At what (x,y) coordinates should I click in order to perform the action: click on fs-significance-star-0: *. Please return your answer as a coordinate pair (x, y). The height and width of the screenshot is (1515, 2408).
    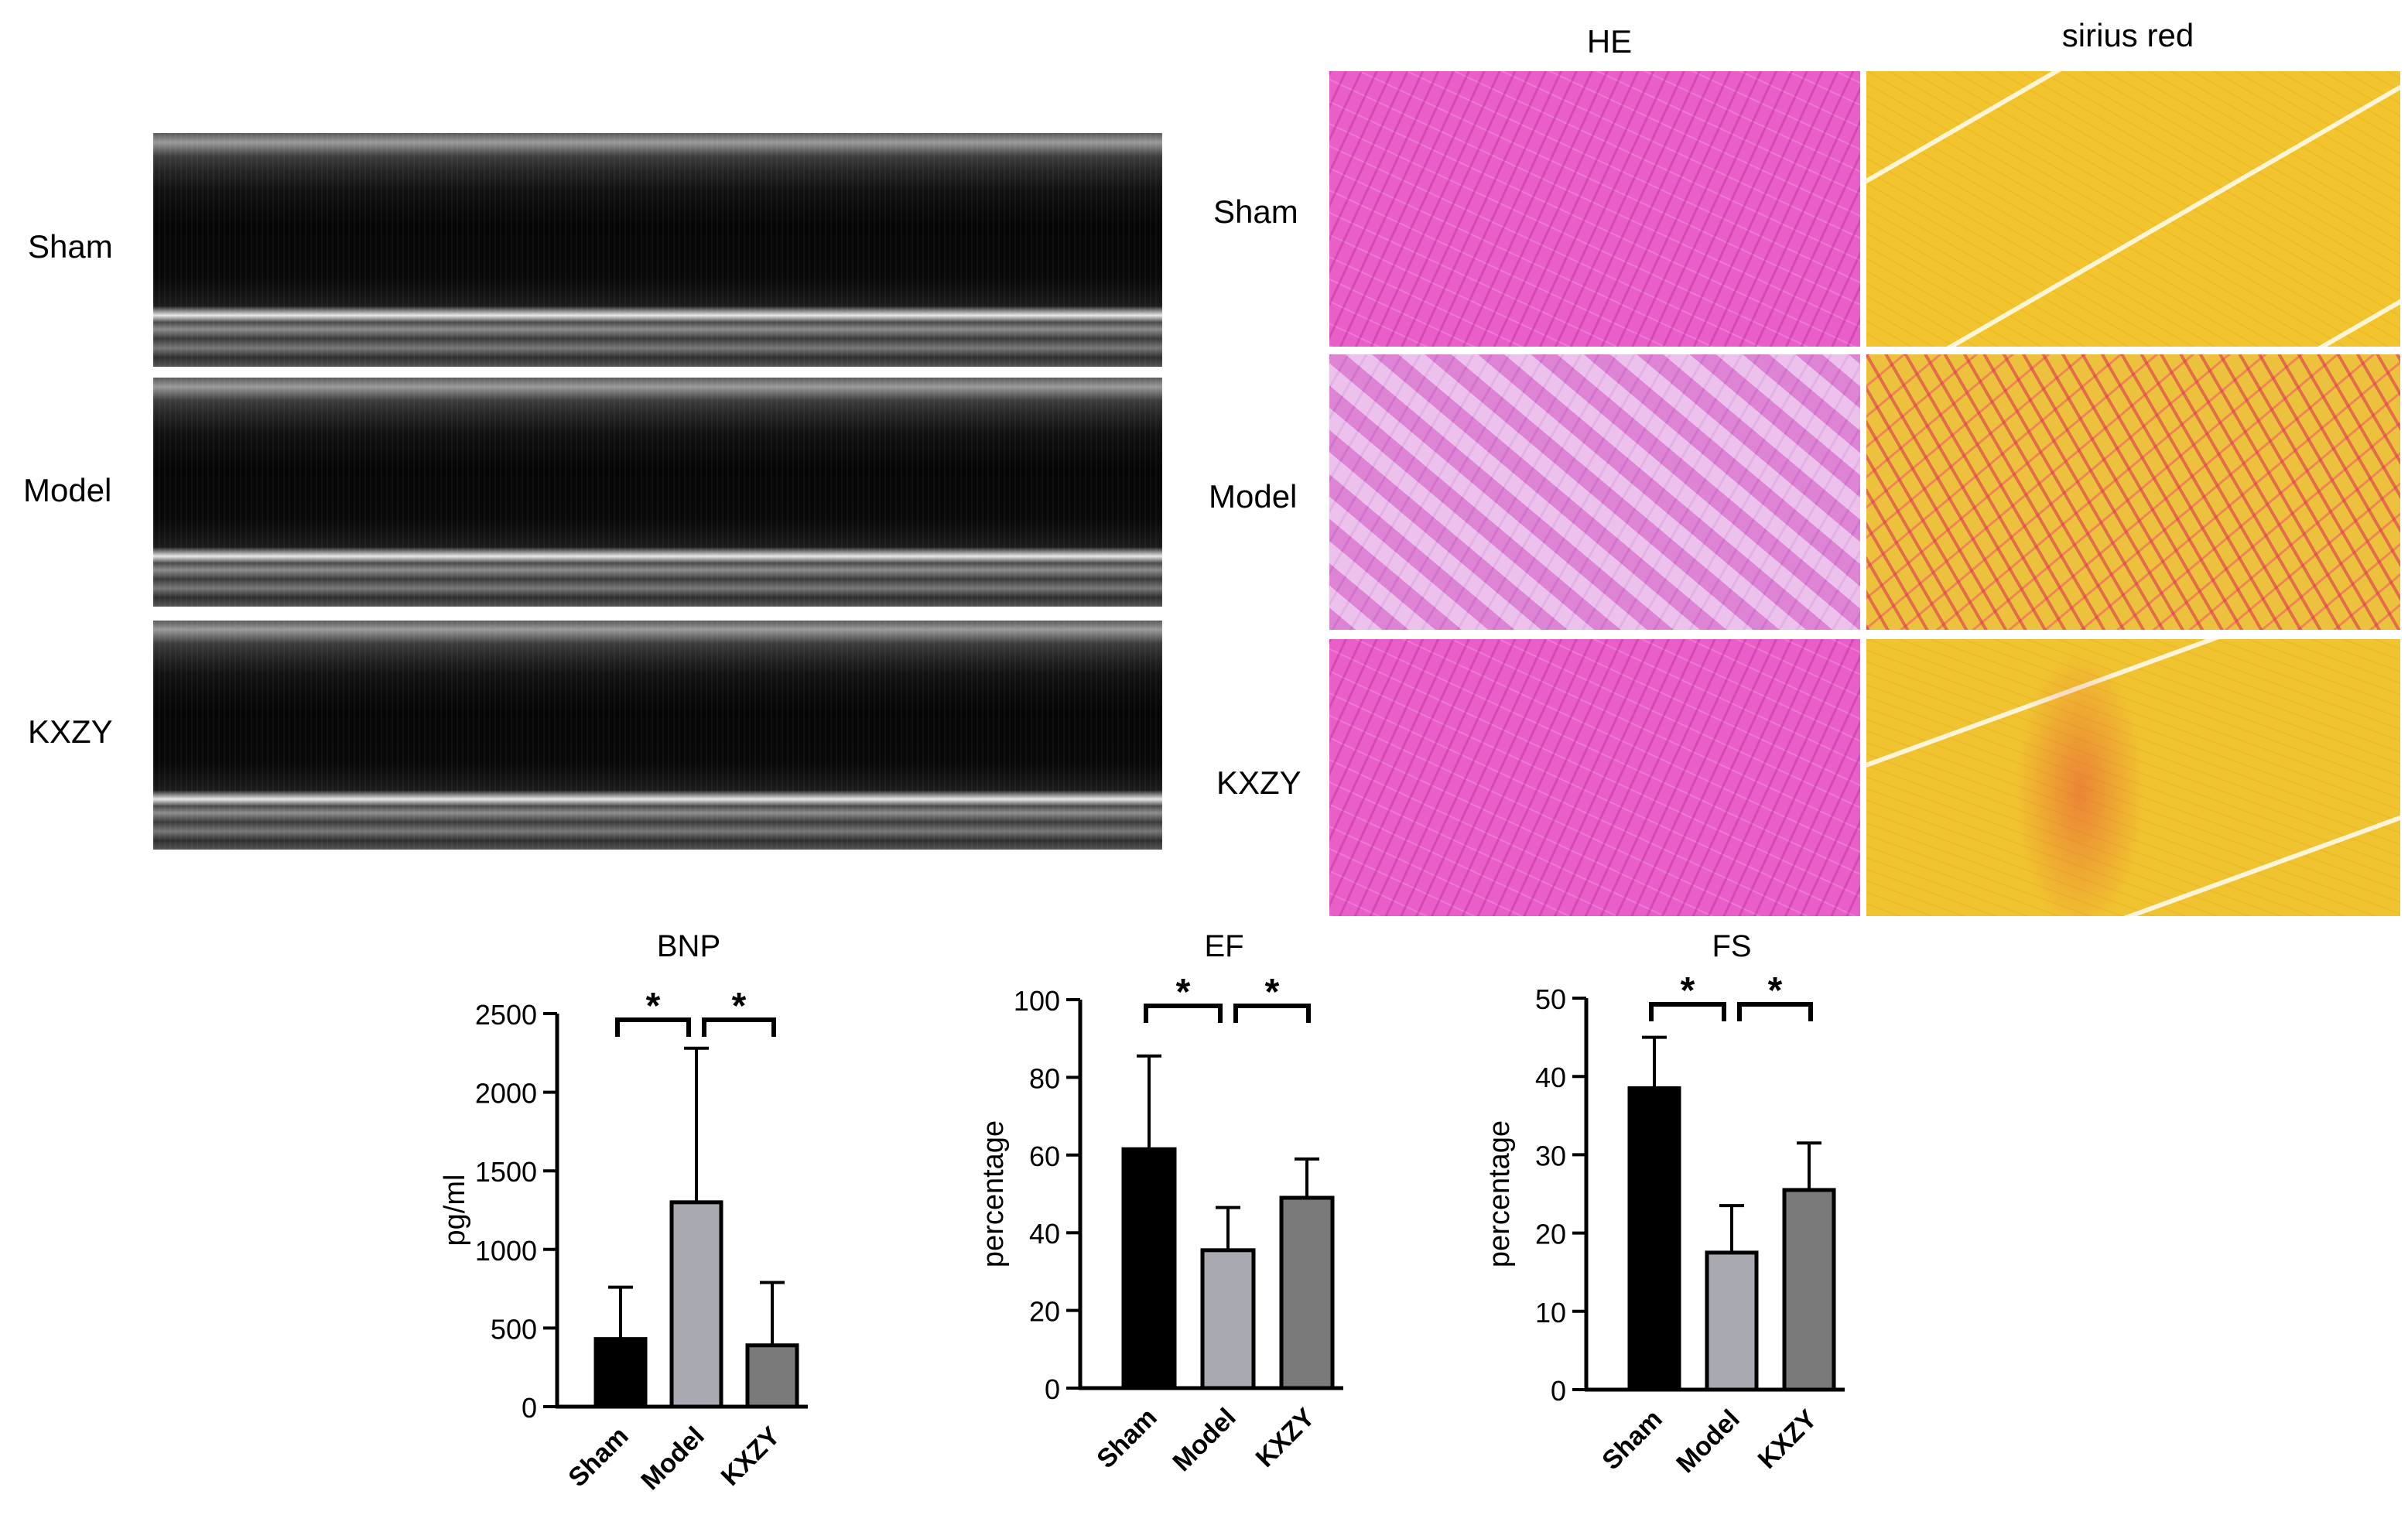
    Looking at the image, I should click on (1688, 990).